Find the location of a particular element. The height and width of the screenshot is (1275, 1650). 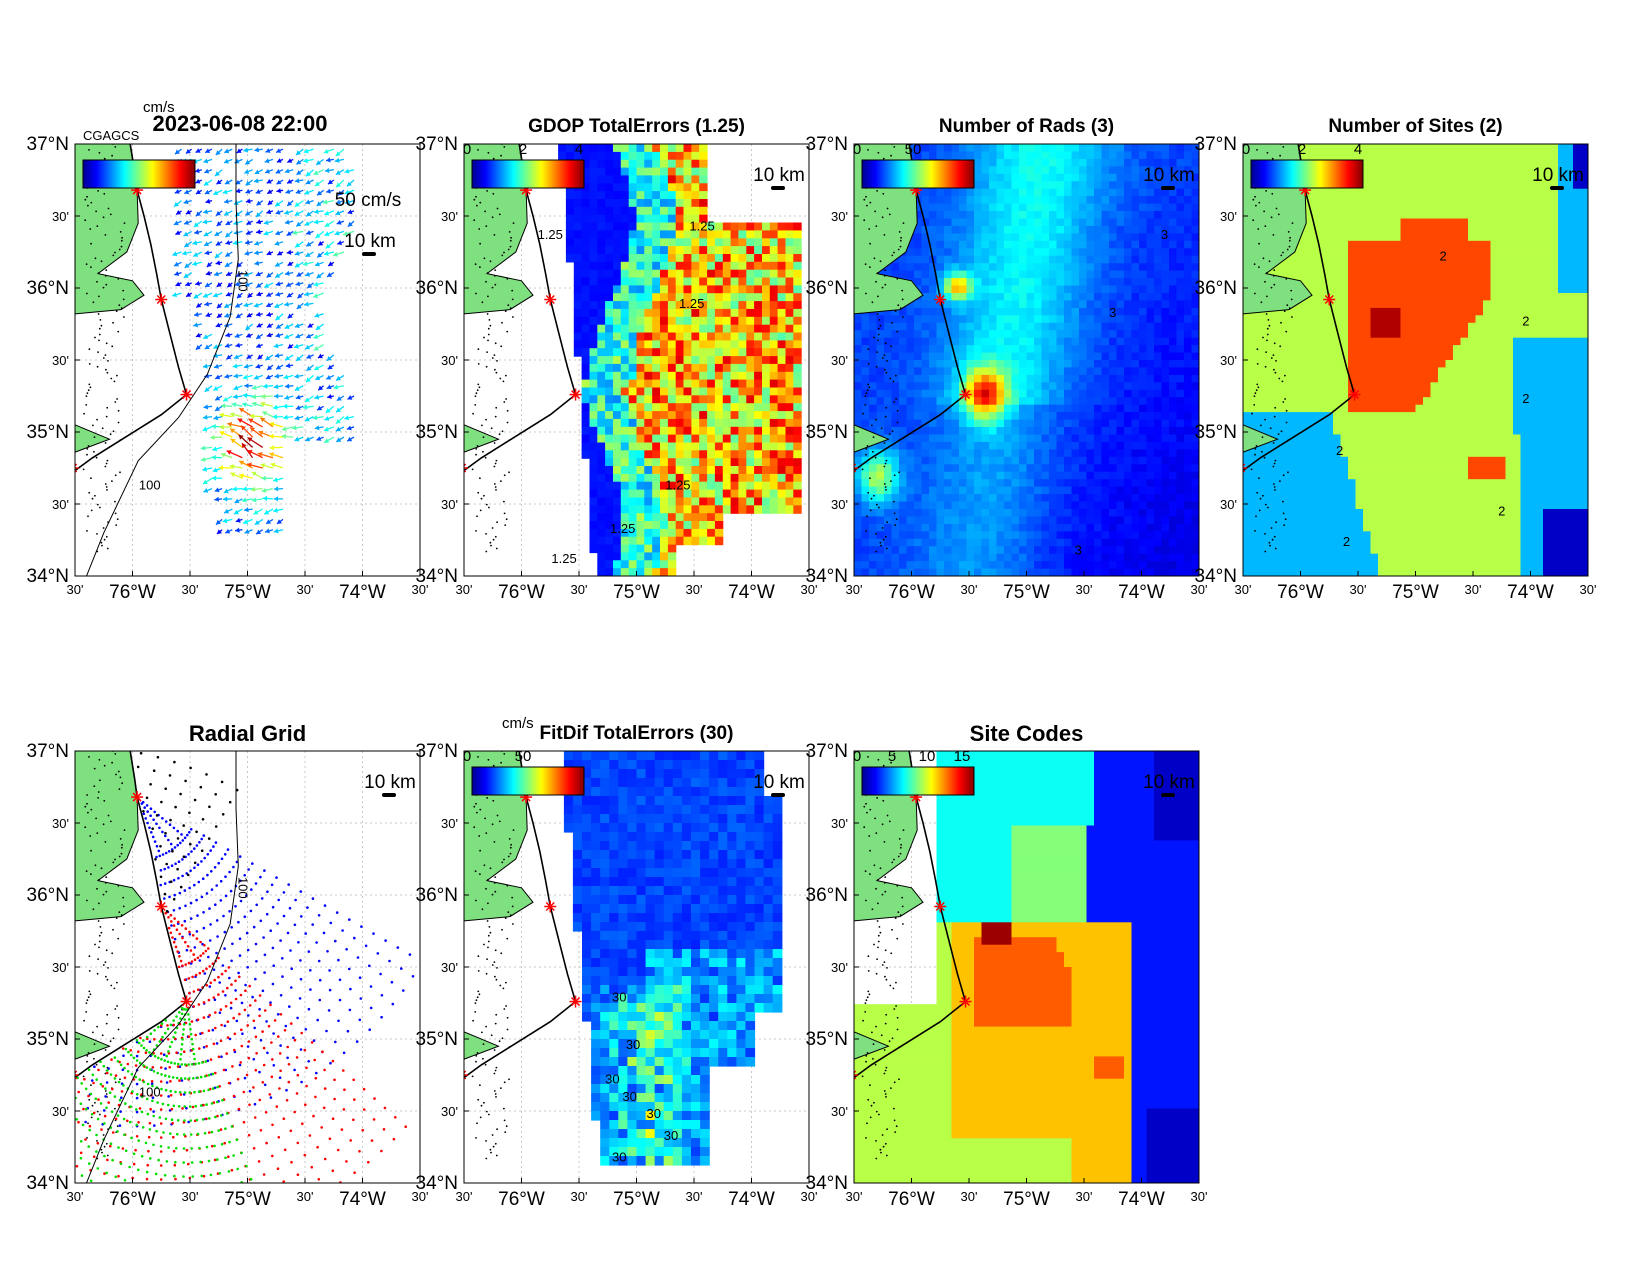

lat-tick-label: 37°N is located at coordinates (48, 144).